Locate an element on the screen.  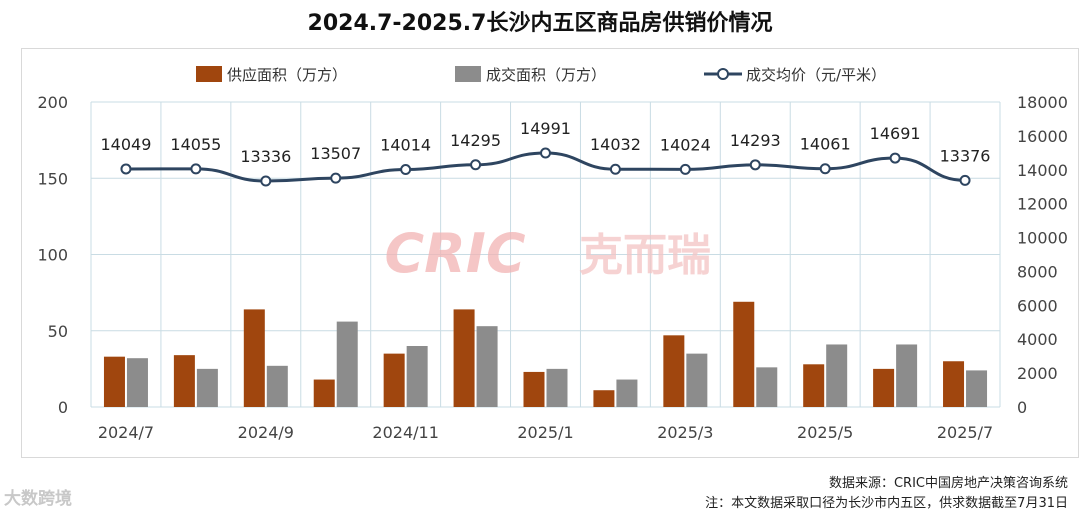
x-tick-label: 2025/3 is located at coordinates (685, 432).